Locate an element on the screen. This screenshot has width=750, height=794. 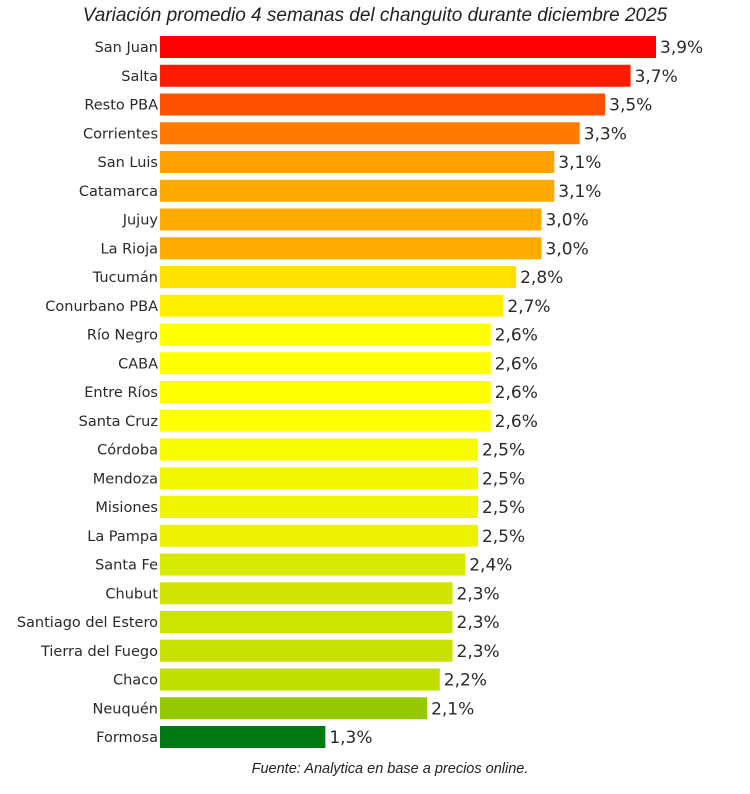
bar-group: Mendoza 2,5% is located at coordinates (309, 478).